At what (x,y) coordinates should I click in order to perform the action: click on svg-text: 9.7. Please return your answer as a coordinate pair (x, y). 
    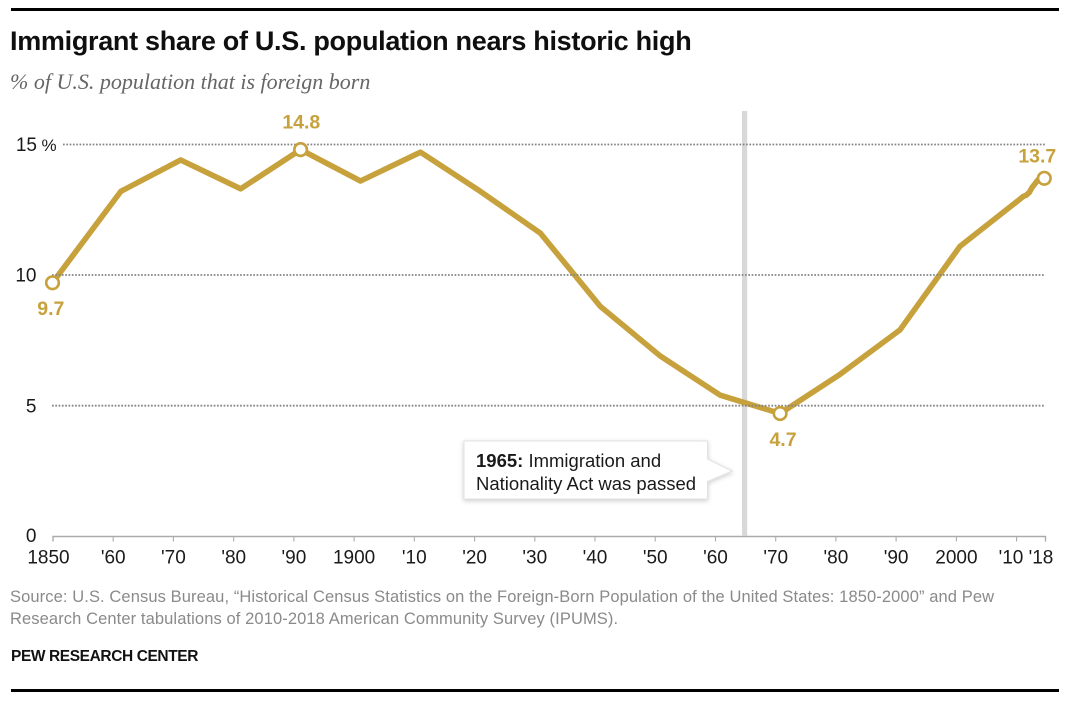
    Looking at the image, I should click on (50, 309).